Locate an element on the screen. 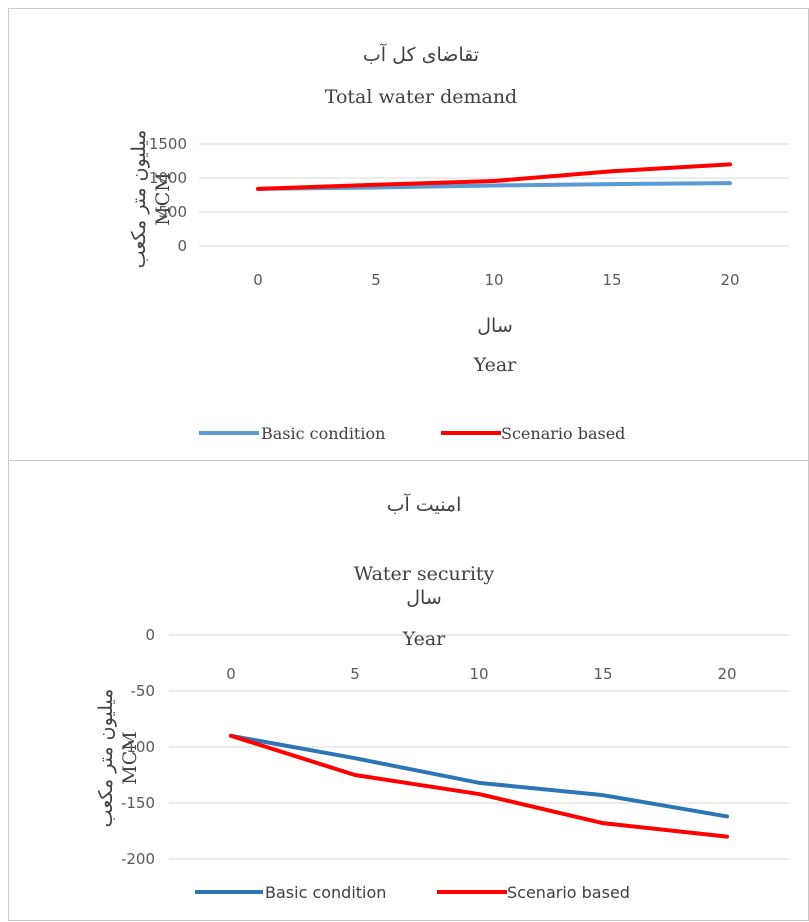 Image resolution: width=809 pixels, height=922 pixels. y-tick-label: -100 is located at coordinates (138, 747).